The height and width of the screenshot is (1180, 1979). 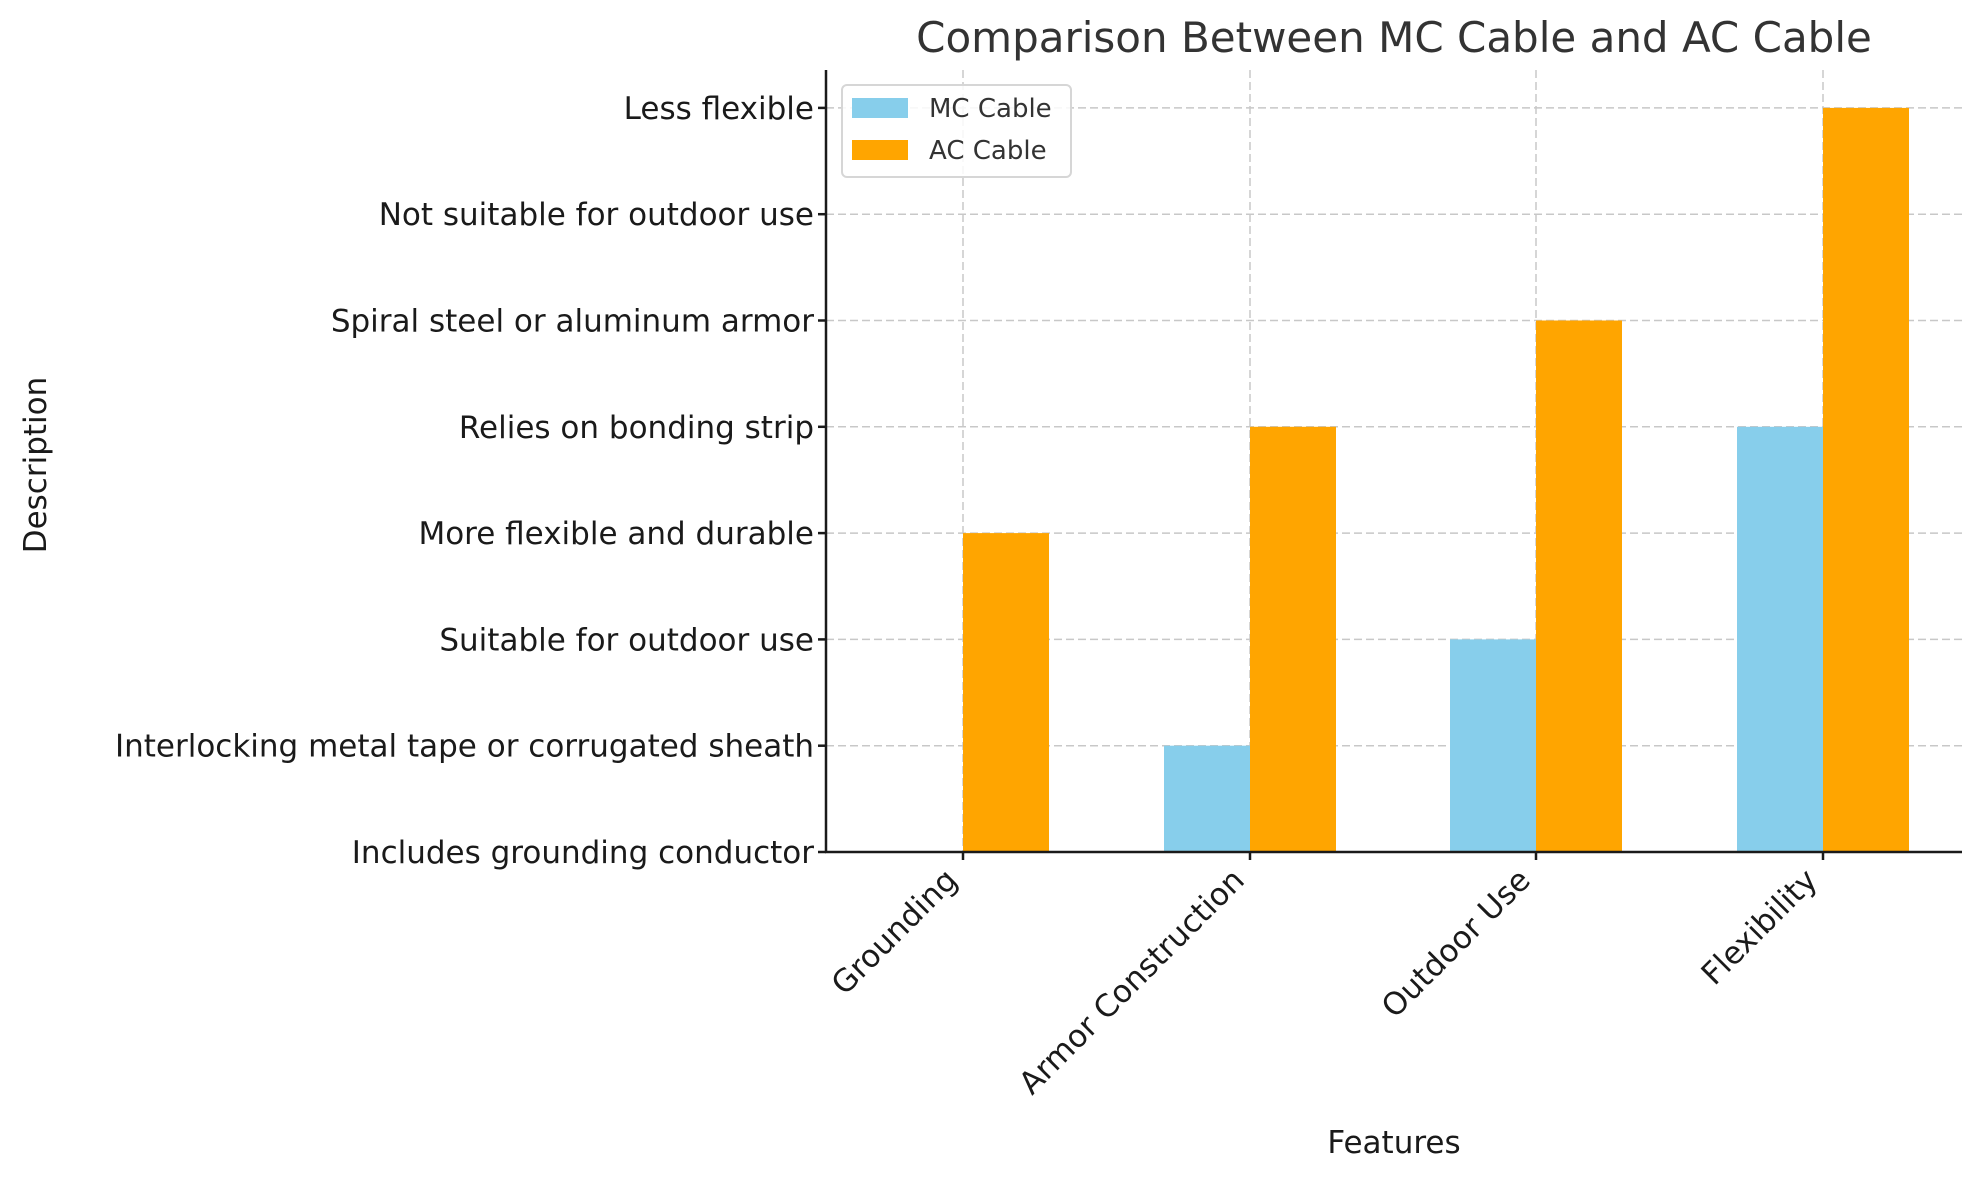 What do you see at coordinates (626, 640) in the screenshot?
I see `y-tick-label: Suitable for outdoor use` at bounding box center [626, 640].